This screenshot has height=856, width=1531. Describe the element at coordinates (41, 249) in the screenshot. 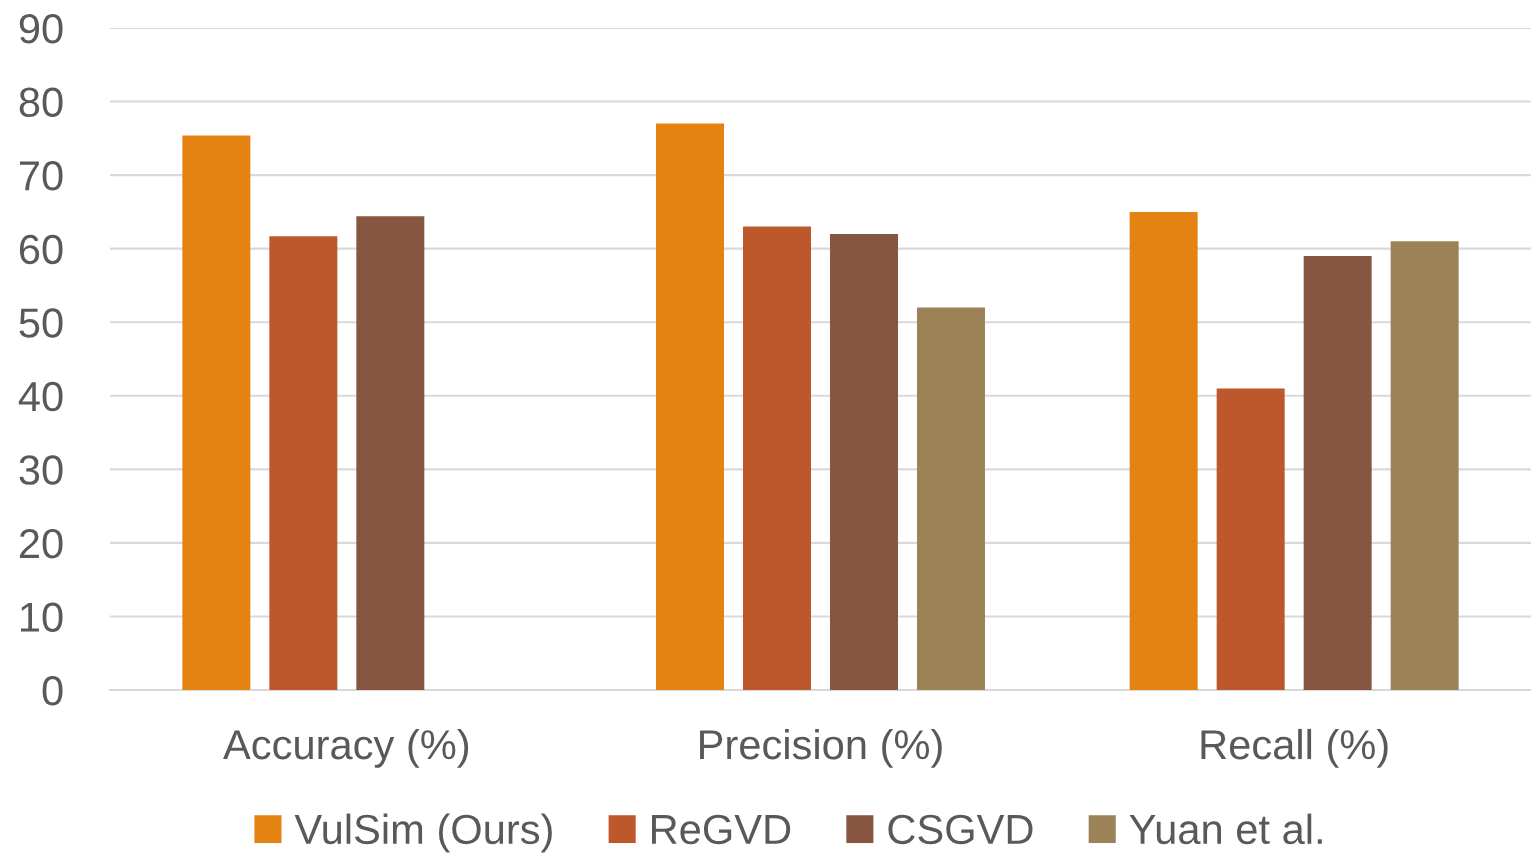

I see `y-tick-label: 60` at that location.